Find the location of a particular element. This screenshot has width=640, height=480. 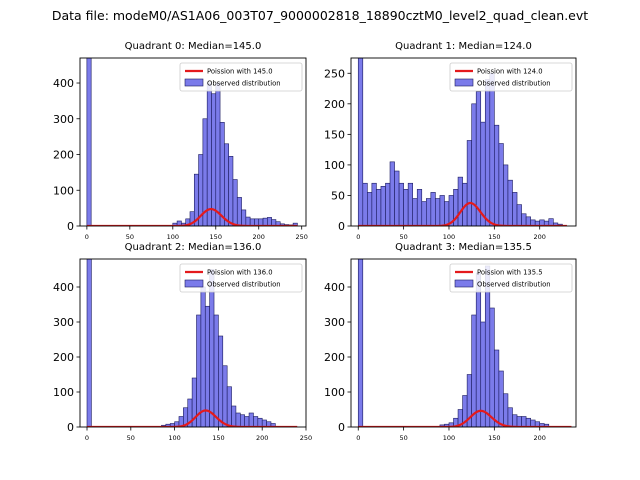

subplot-title: Quadrant 1: Median=124.0 is located at coordinates (463, 46).